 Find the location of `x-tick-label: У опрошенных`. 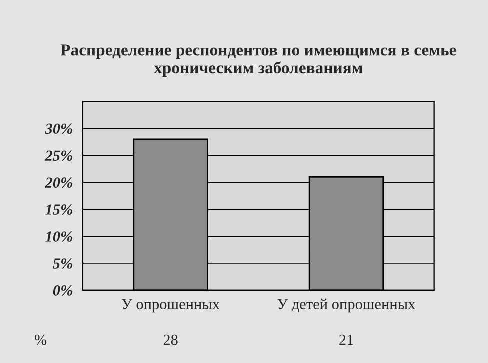

x-tick-label: У опрошенных is located at coordinates (171, 306).